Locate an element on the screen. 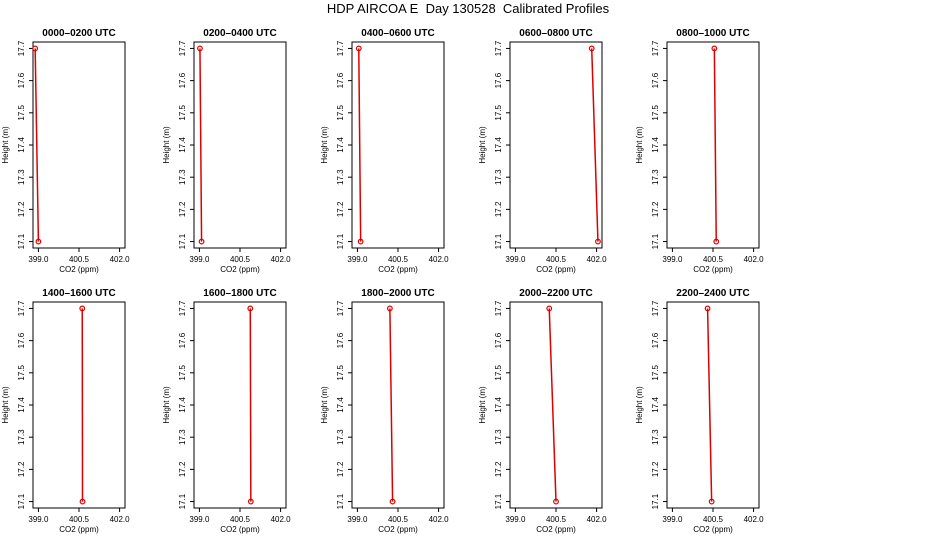  panel-title: 0800–1000 UTC is located at coordinates (712, 33).